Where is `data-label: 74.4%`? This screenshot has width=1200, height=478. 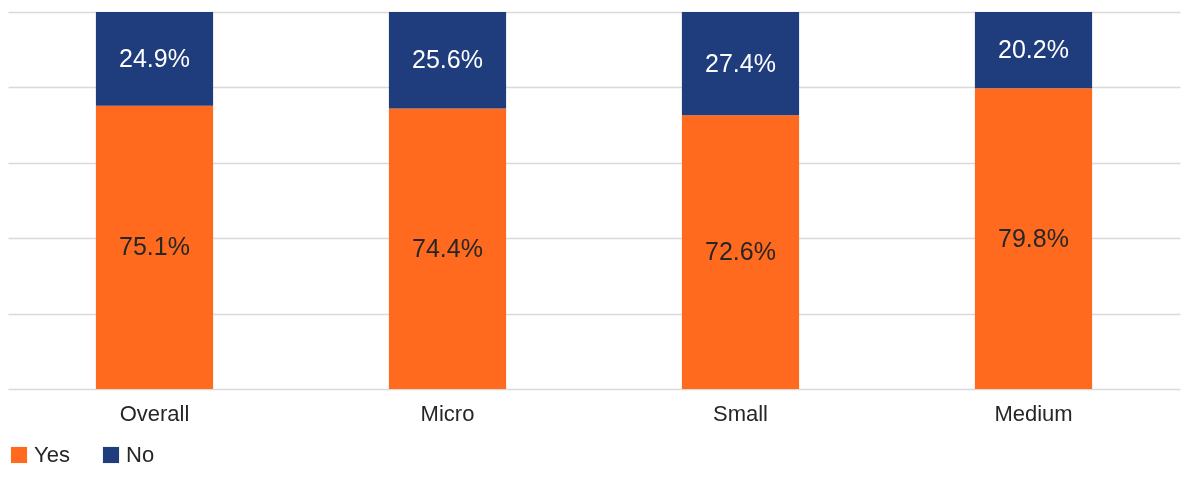
data-label: 74.4% is located at coordinates (447, 247).